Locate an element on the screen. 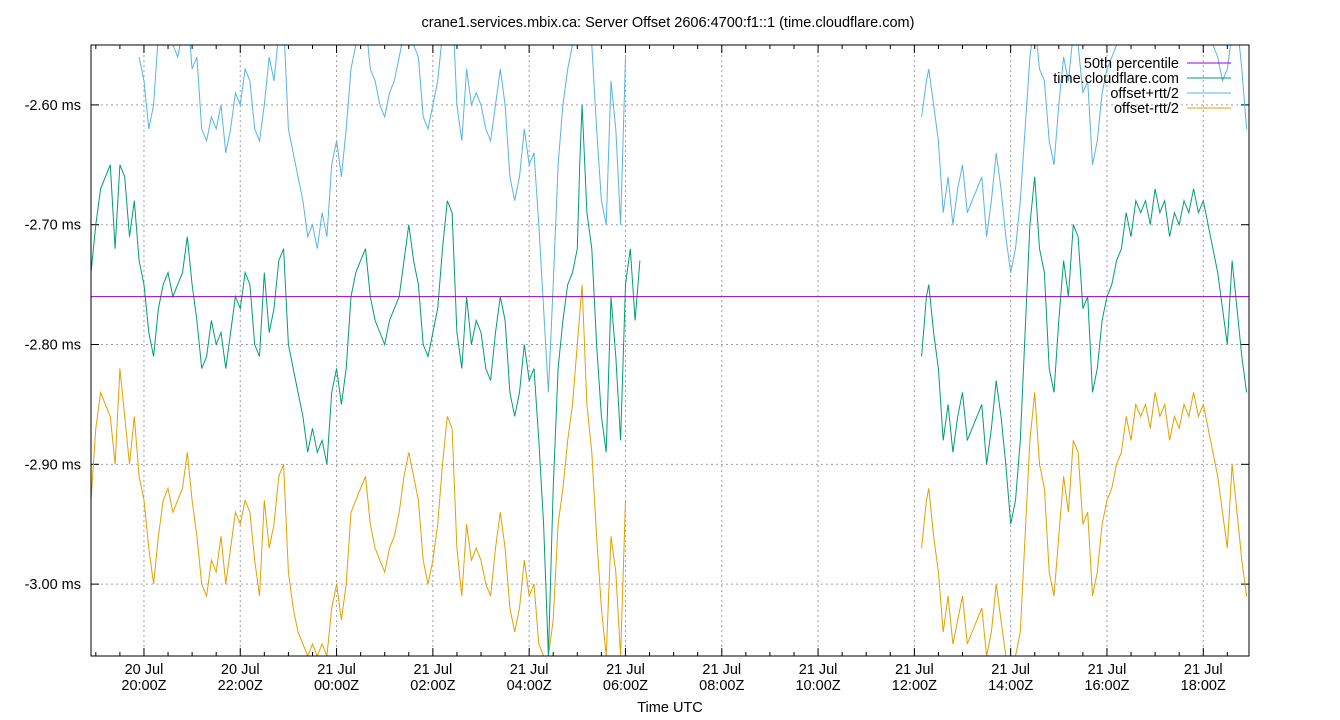 The width and height of the screenshot is (1340, 720). x-tick-time: 08:00Z is located at coordinates (721, 686).